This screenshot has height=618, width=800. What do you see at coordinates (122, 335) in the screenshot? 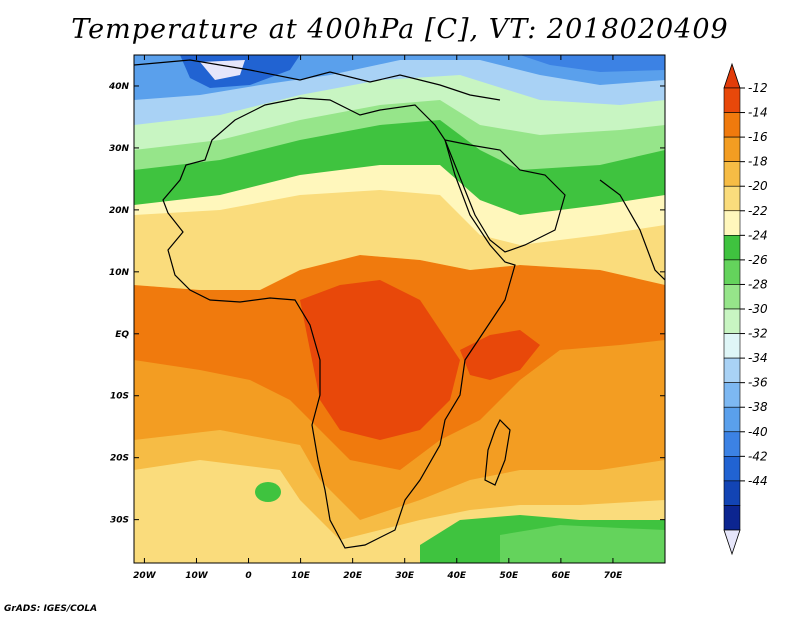
I see `lat-tick-label: EQ` at bounding box center [122, 335].